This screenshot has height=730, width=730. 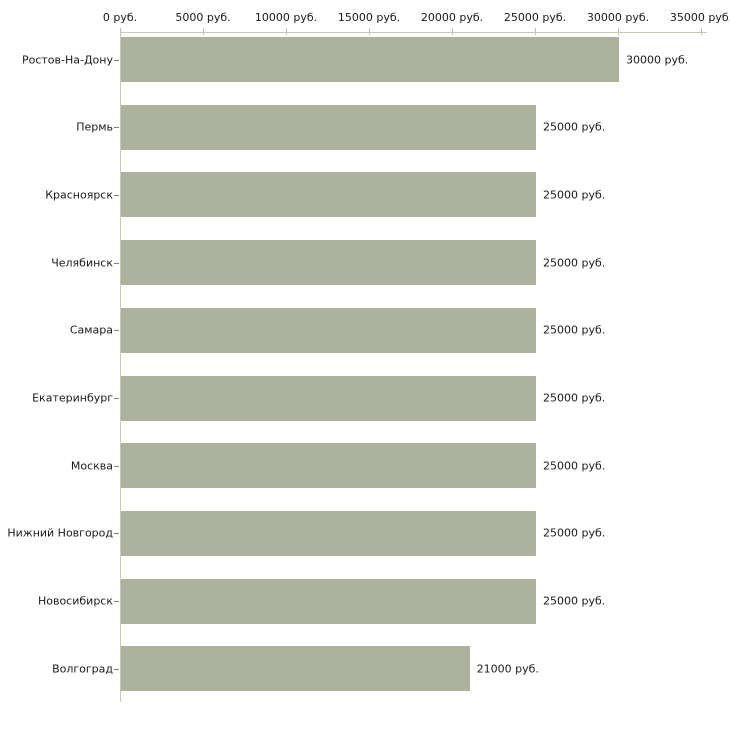 What do you see at coordinates (507, 669) in the screenshot?
I see `value-label: 21000 руб.` at bounding box center [507, 669].